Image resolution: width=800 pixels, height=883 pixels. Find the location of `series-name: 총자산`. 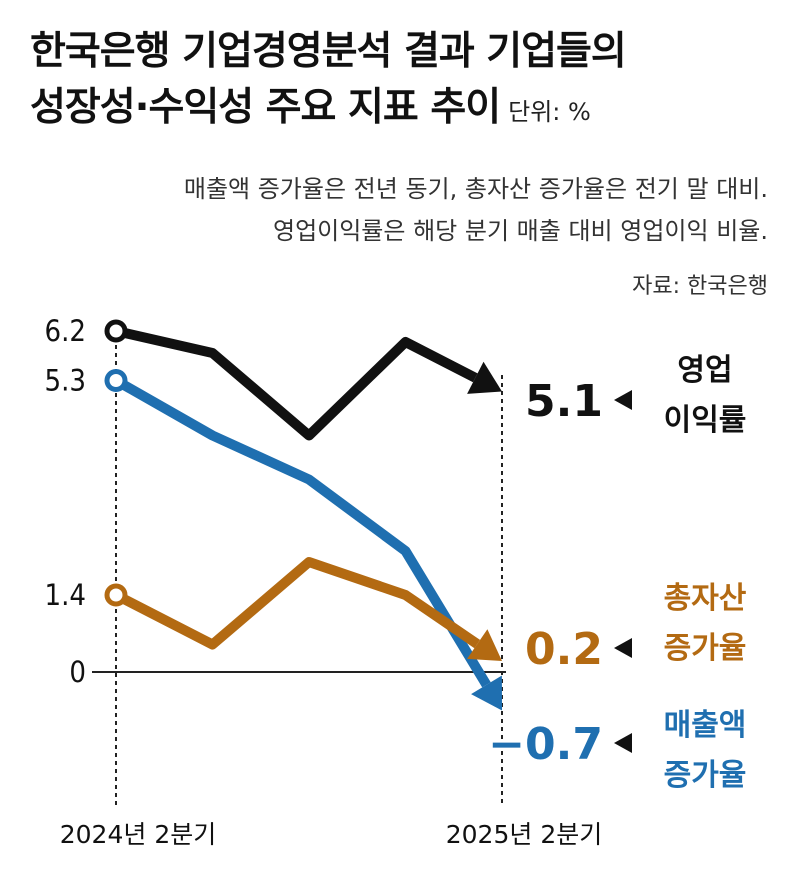

series-name: 총자산 is located at coordinates (705, 598).